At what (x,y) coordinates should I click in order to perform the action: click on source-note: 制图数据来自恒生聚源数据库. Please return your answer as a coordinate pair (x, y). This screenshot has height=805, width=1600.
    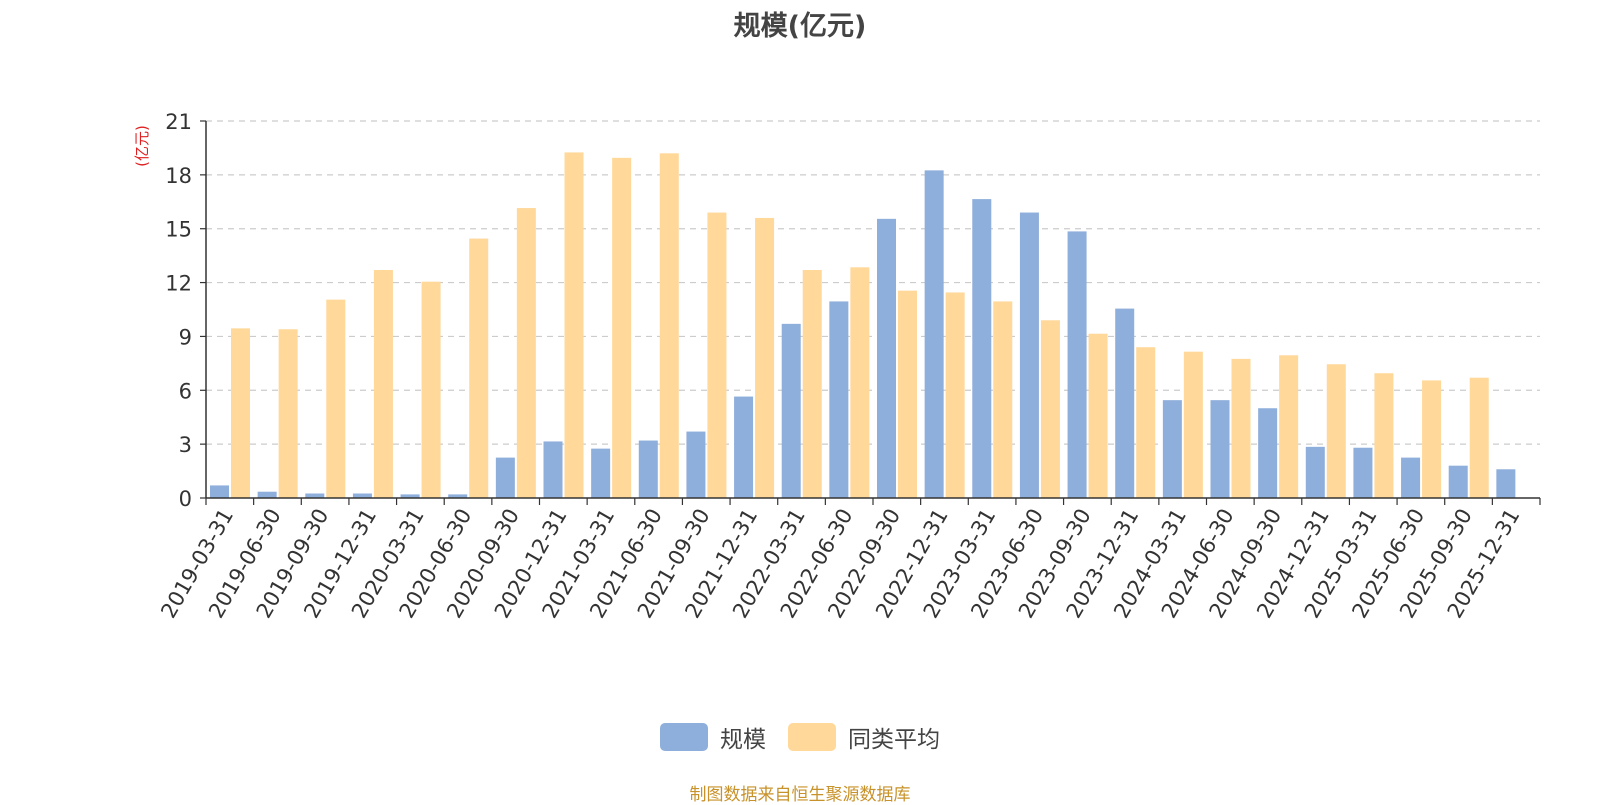
    Looking at the image, I should click on (800, 795).